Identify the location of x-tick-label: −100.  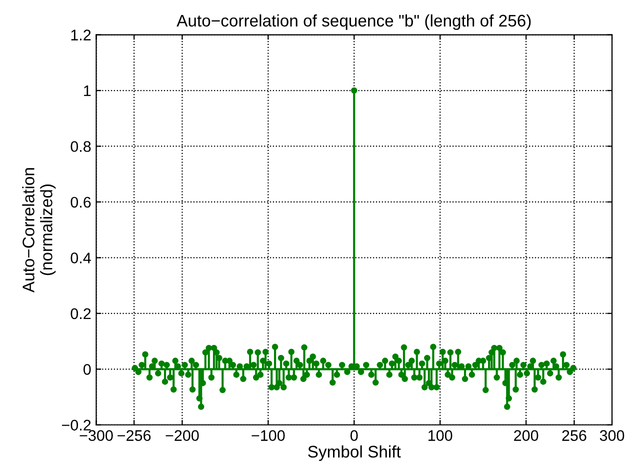
(268, 435).